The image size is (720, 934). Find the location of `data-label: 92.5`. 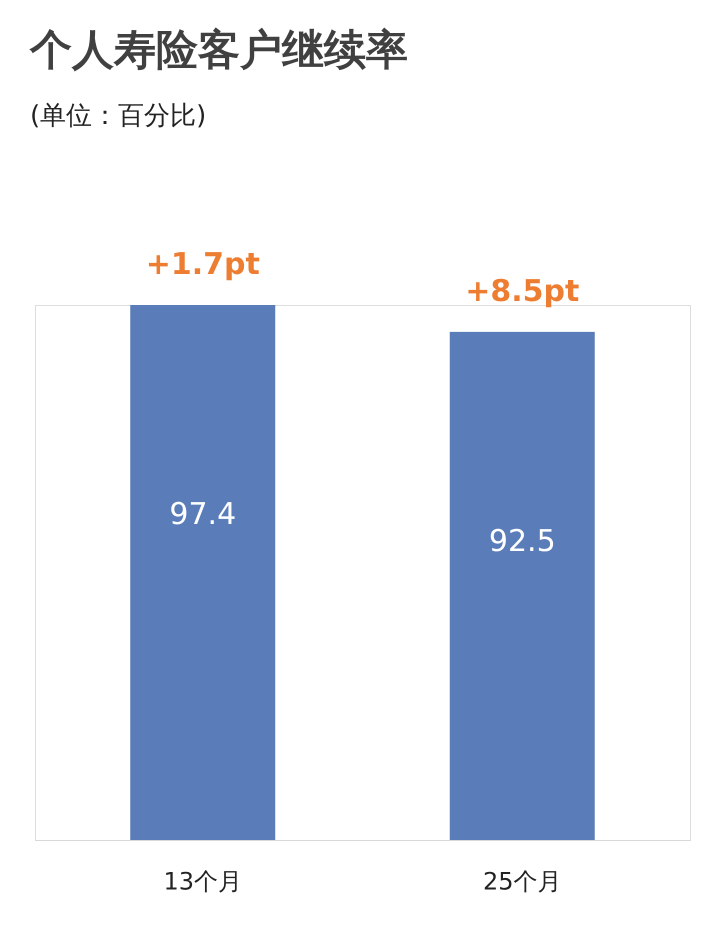

data-label: 92.5 is located at coordinates (522, 541).